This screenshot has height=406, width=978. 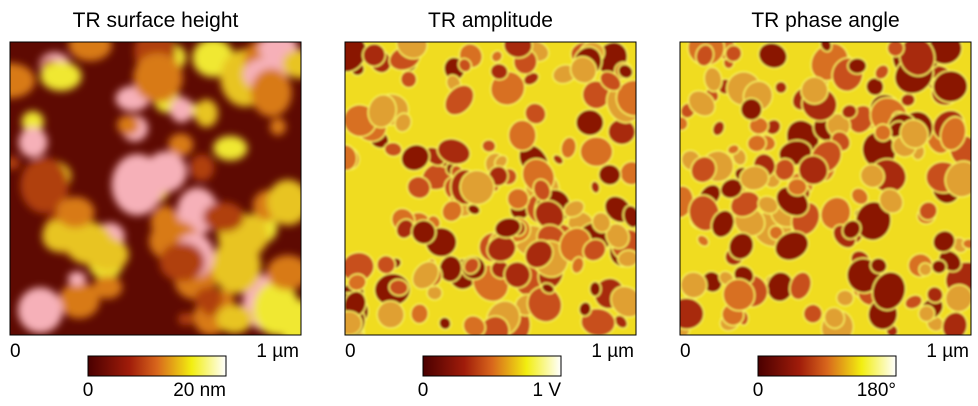 I want to click on panel-title: TR amplitude, so click(x=490, y=20).